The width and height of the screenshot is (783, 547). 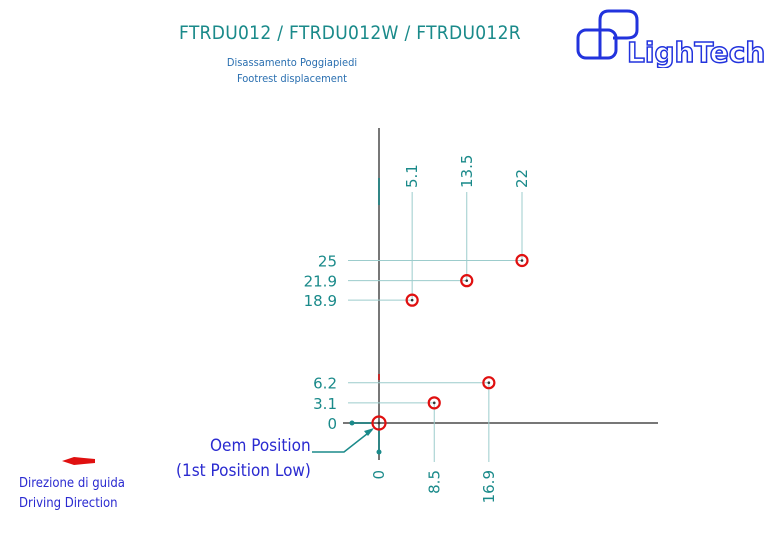 What do you see at coordinates (332, 424) in the screenshot?
I see `y-label: 0` at bounding box center [332, 424].